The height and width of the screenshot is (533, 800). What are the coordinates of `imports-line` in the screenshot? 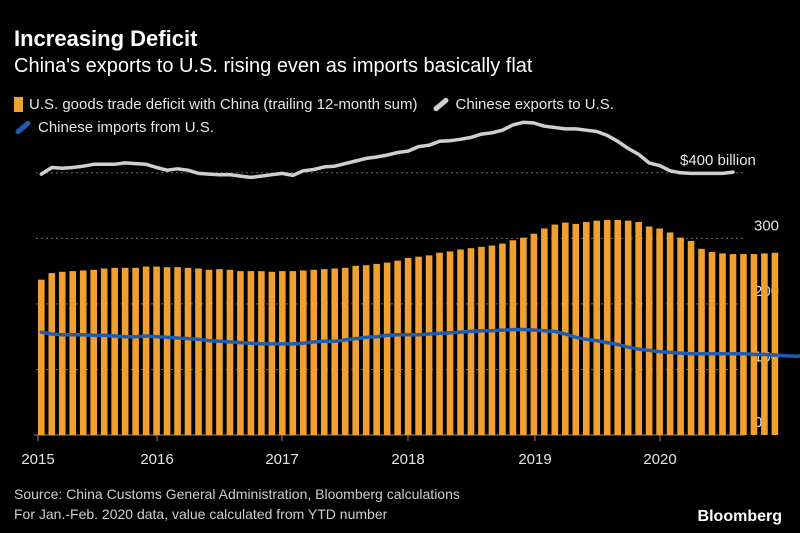 It's located at (419, 343).